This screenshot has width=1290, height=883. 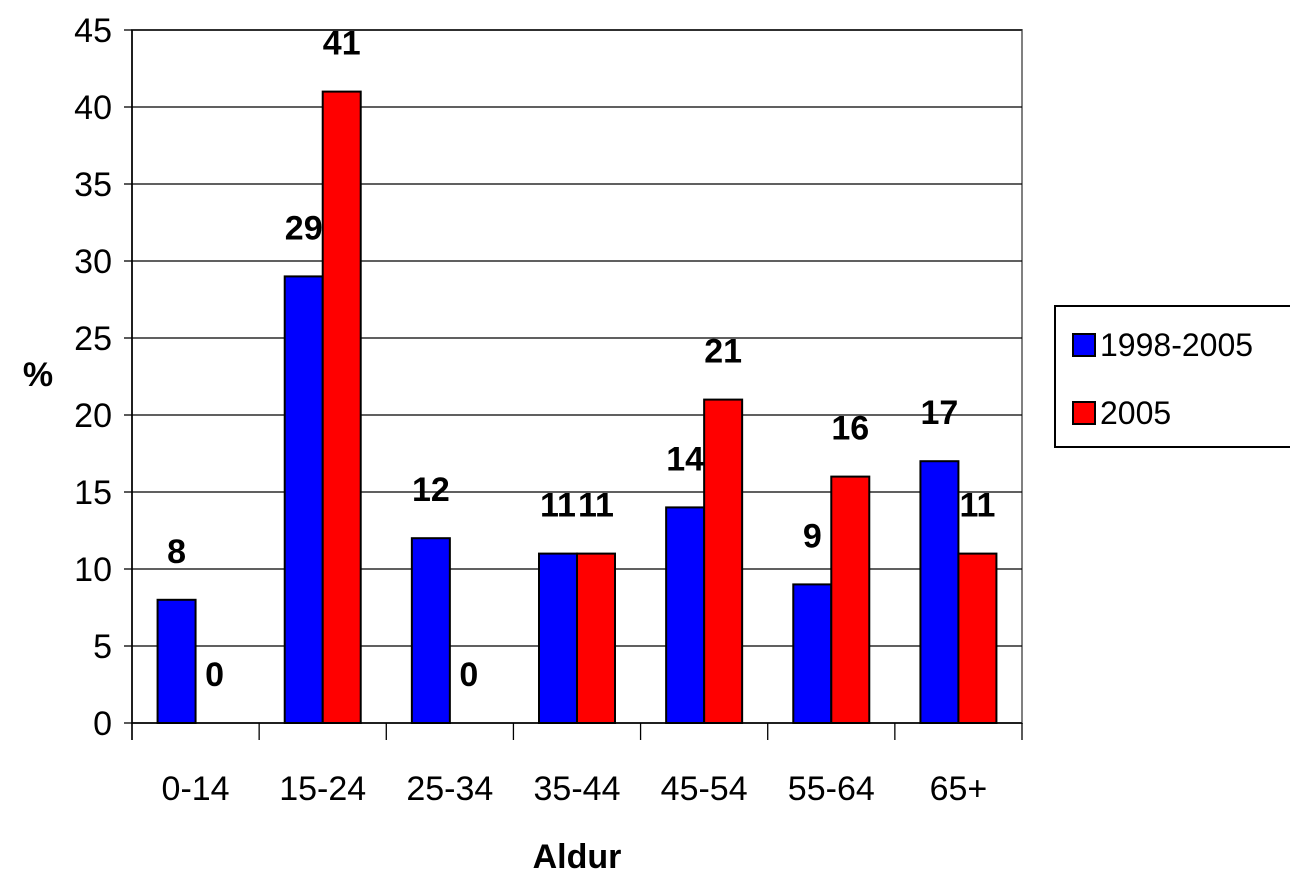 What do you see at coordinates (102, 647) in the screenshot?
I see `y-tick-label: 5` at bounding box center [102, 647].